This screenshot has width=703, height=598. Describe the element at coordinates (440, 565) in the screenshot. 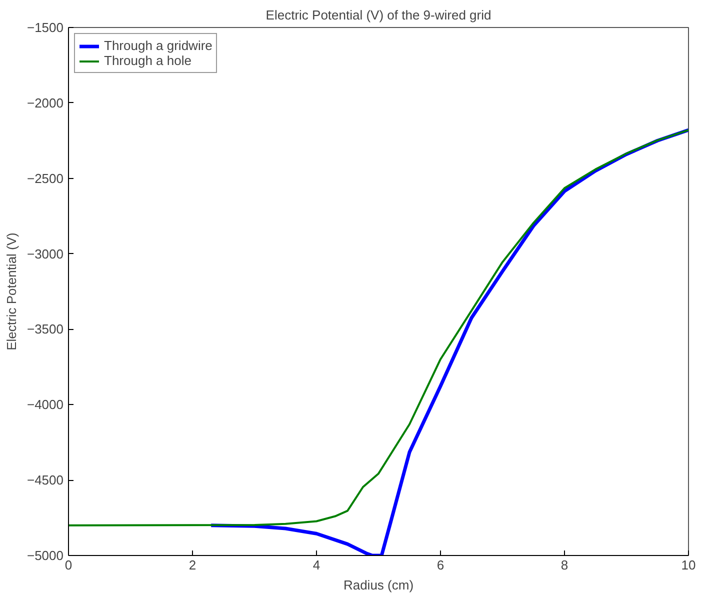

I see `x-tick-label: 6` at that location.